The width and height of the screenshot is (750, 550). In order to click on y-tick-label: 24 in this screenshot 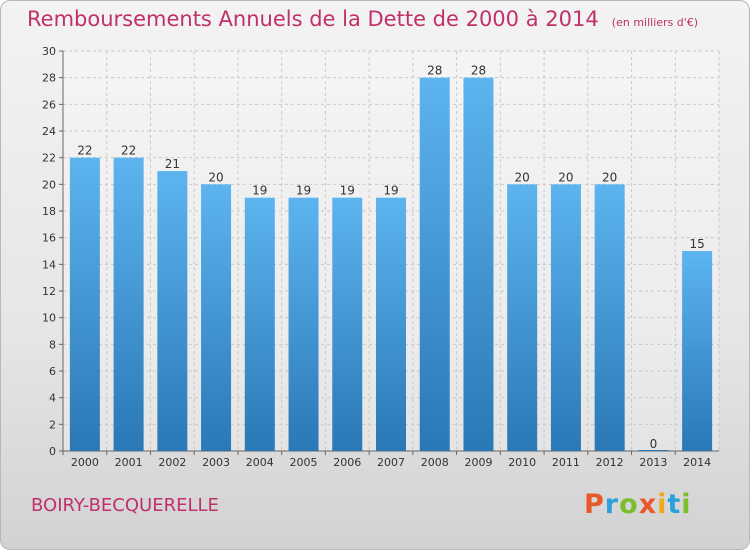, I will do `click(49, 131)`.